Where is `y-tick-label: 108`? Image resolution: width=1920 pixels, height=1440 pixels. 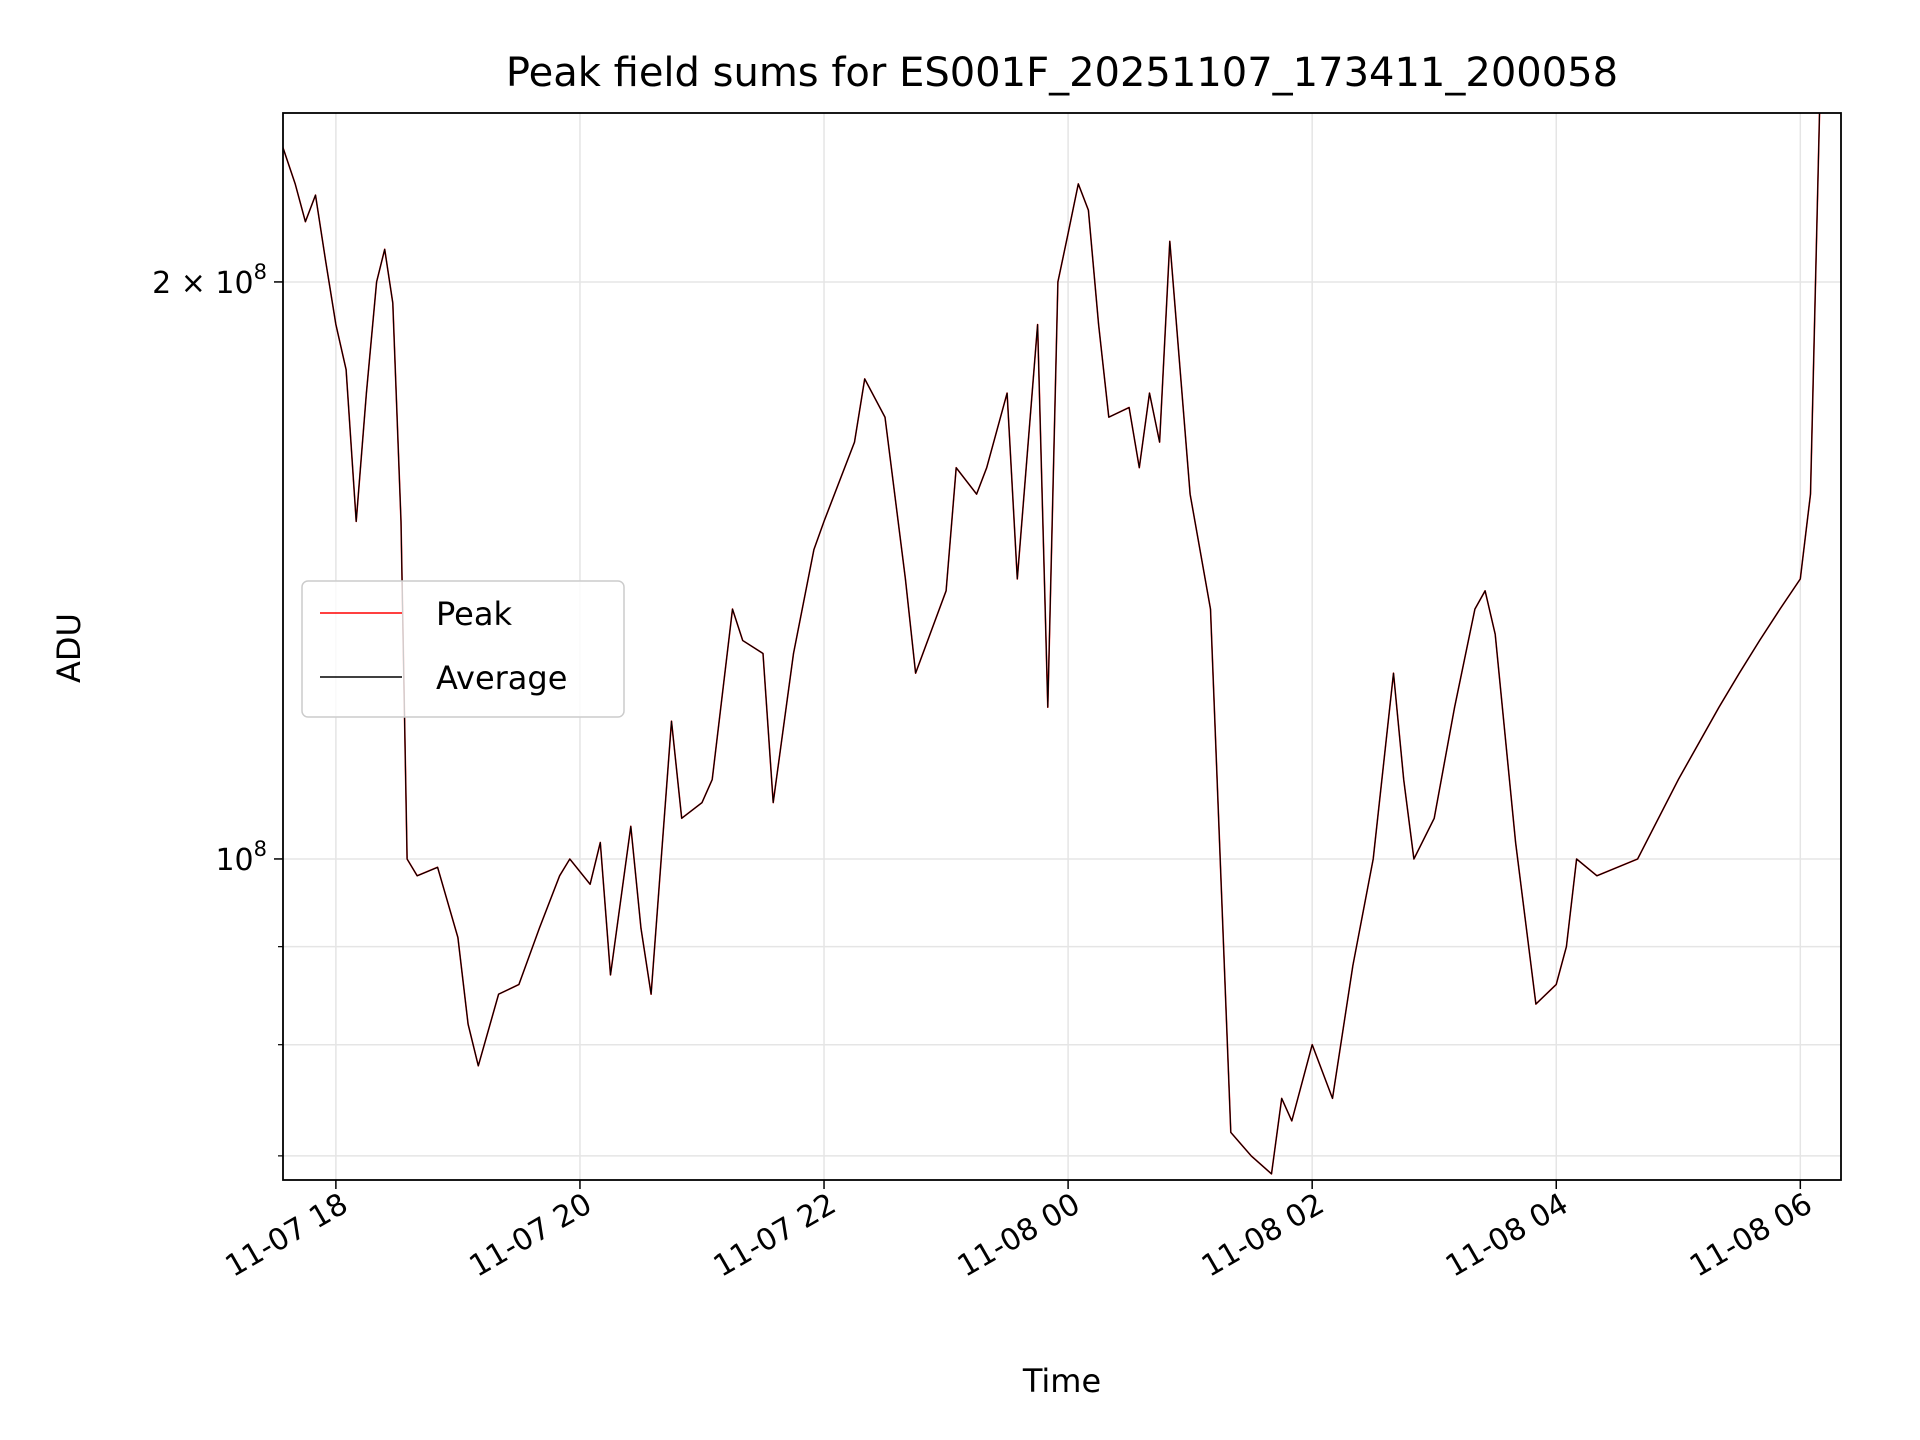 y-tick-label: 108 is located at coordinates (241, 857).